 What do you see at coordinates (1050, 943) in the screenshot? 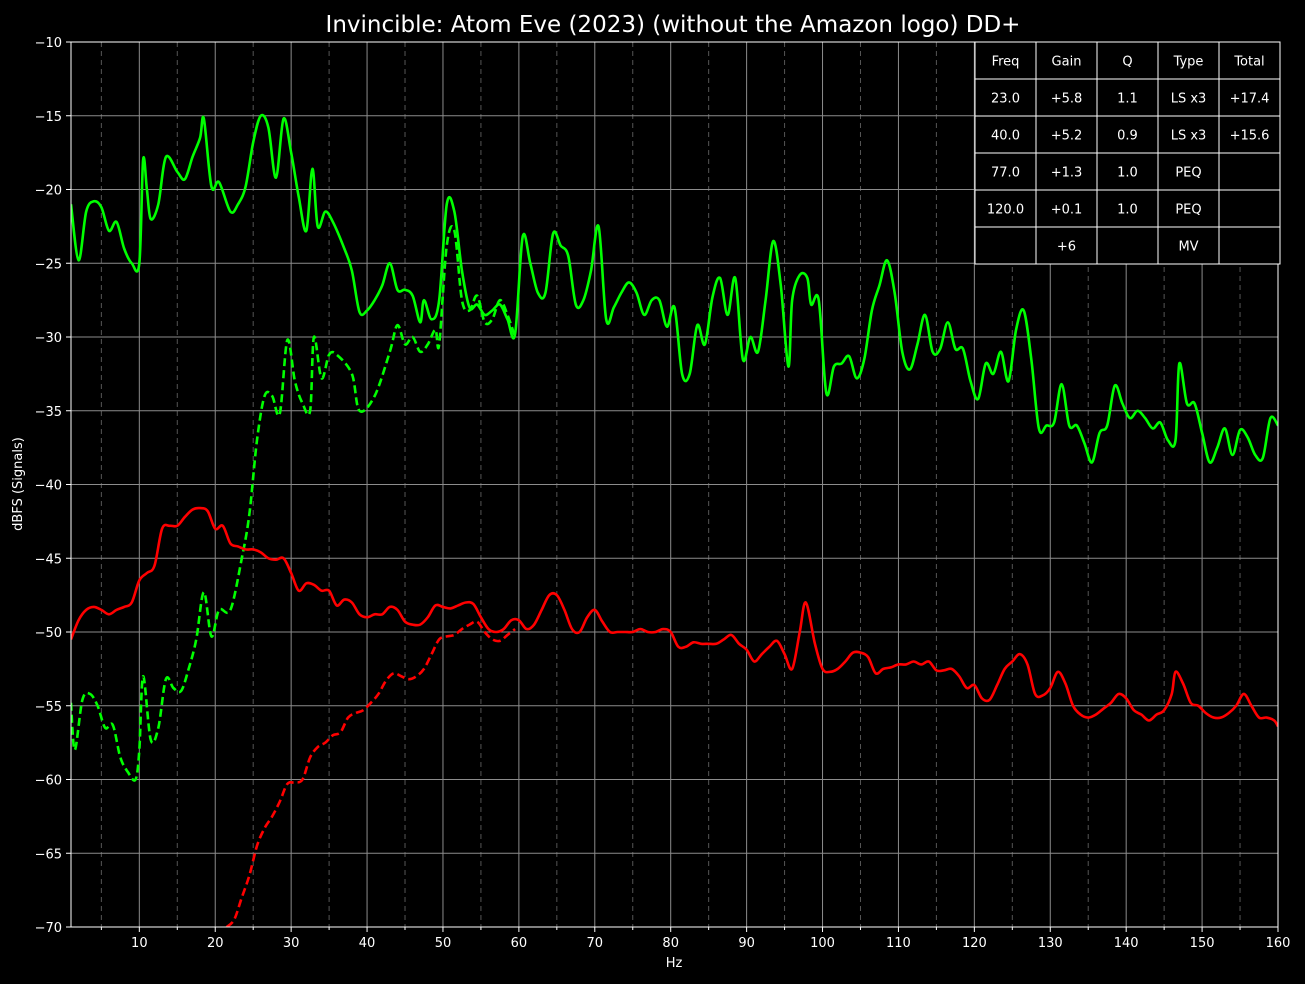
I see `x-tick-label: 130` at bounding box center [1050, 943].